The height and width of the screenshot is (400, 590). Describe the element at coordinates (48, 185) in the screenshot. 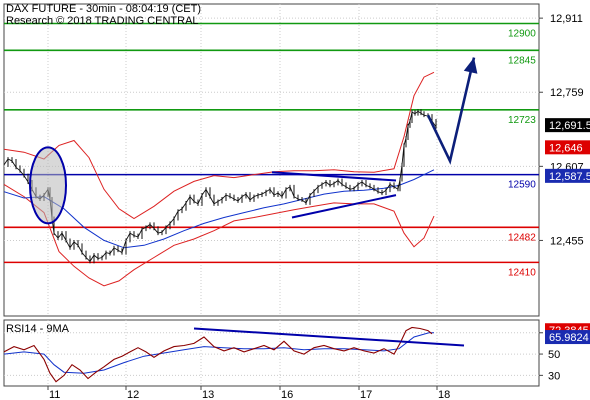

I see `highlight-ellipse` at that location.